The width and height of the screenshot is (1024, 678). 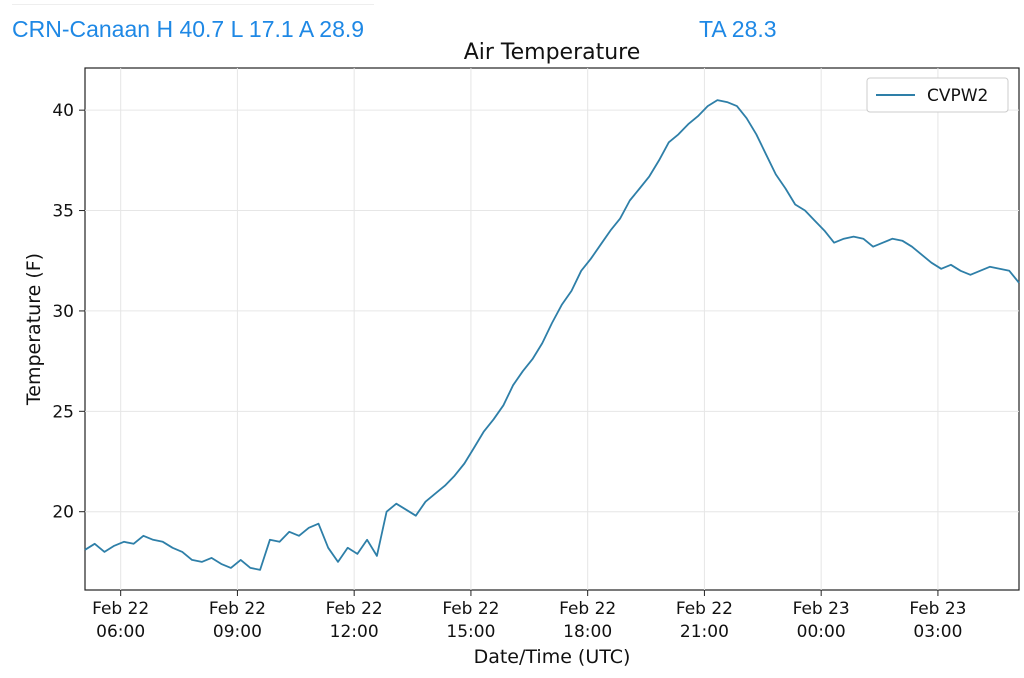 I want to click on legend-box, so click(x=937, y=95).